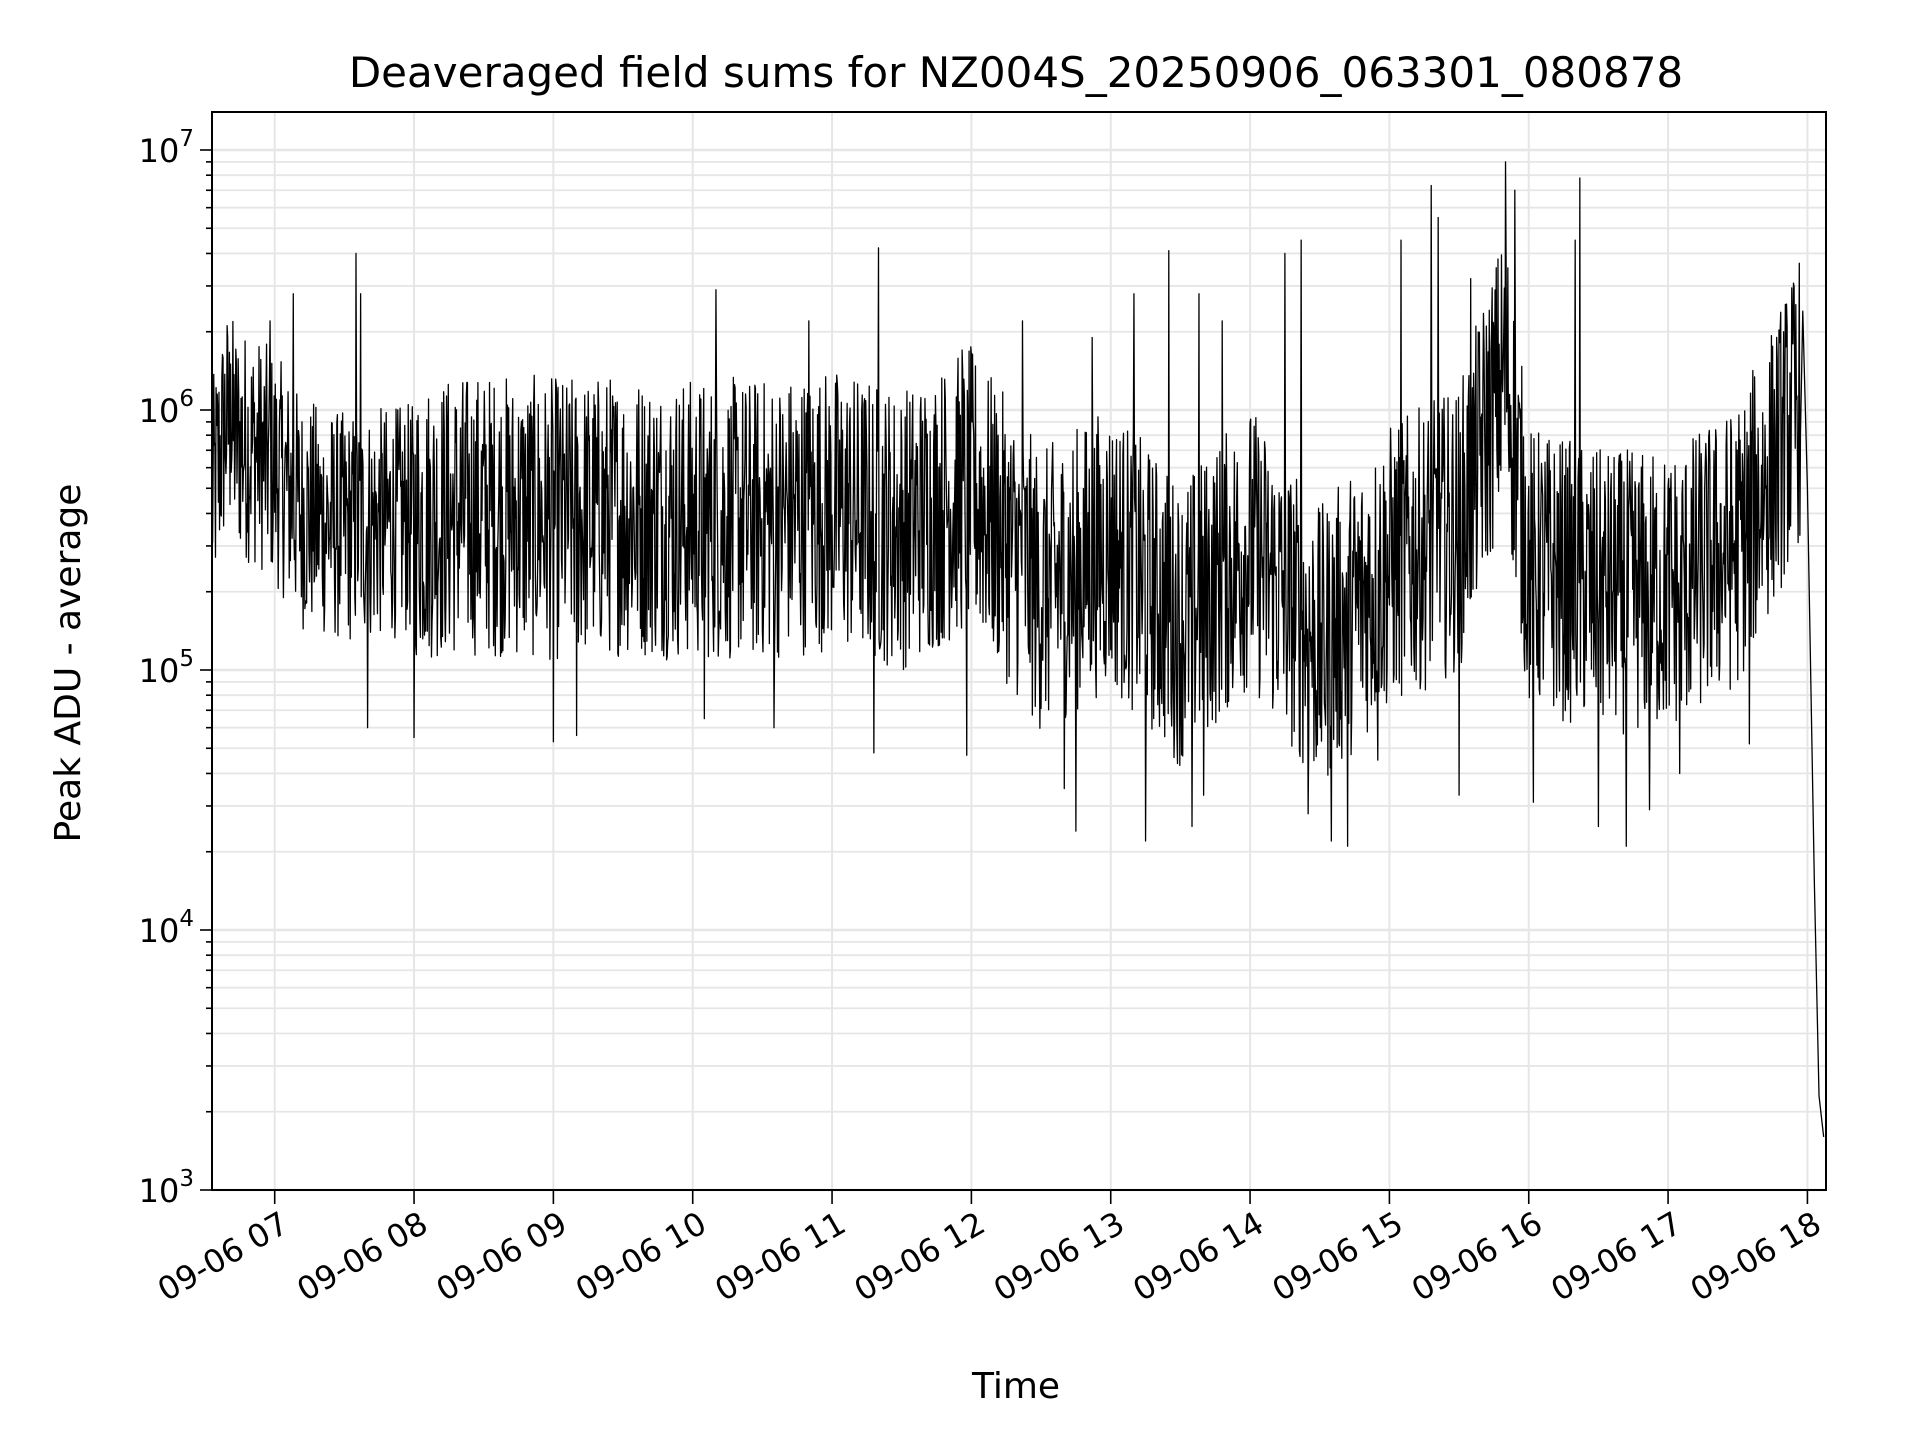  I want to click on y-tick-label: 10⁶, so click(166, 408).